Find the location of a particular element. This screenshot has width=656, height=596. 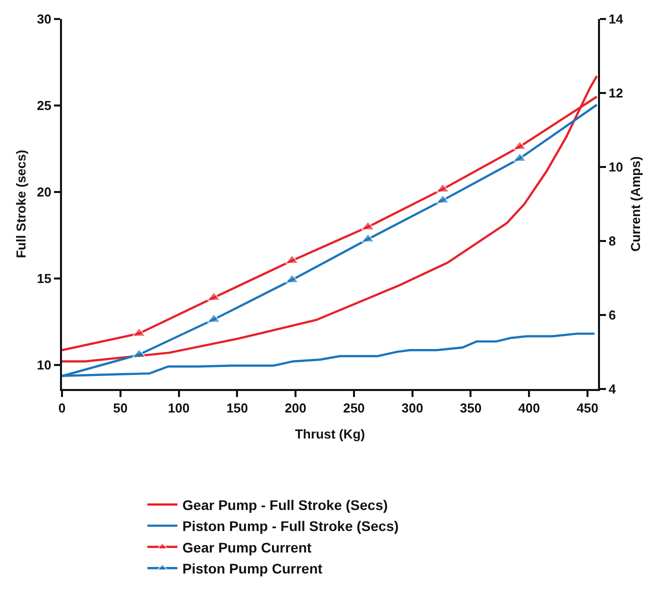

y-axis-title: Full Stroke (secs) is located at coordinates (20, 204).